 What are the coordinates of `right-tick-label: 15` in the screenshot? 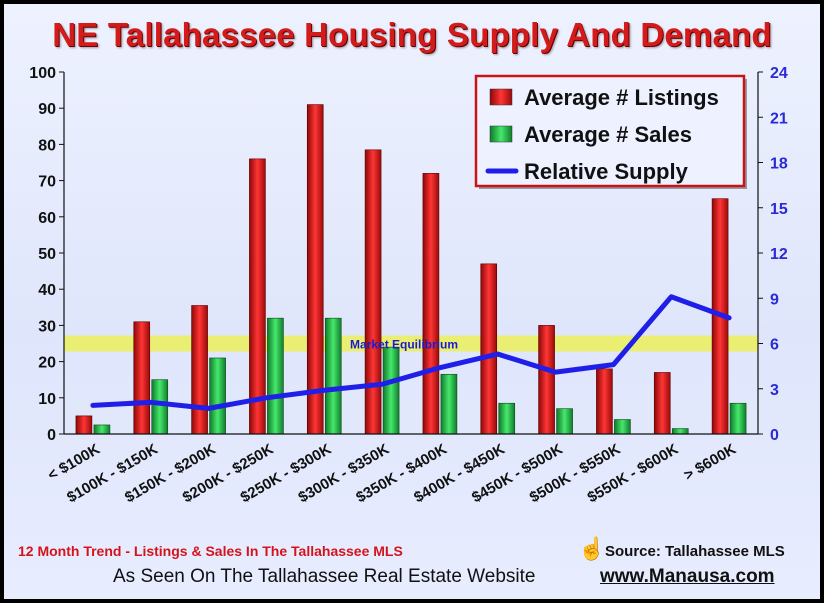 It's located at (779, 209).